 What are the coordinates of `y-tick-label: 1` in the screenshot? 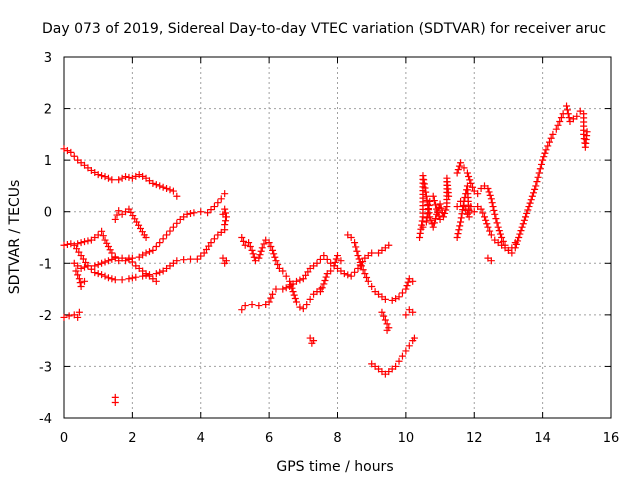 It's located at (48, 161).